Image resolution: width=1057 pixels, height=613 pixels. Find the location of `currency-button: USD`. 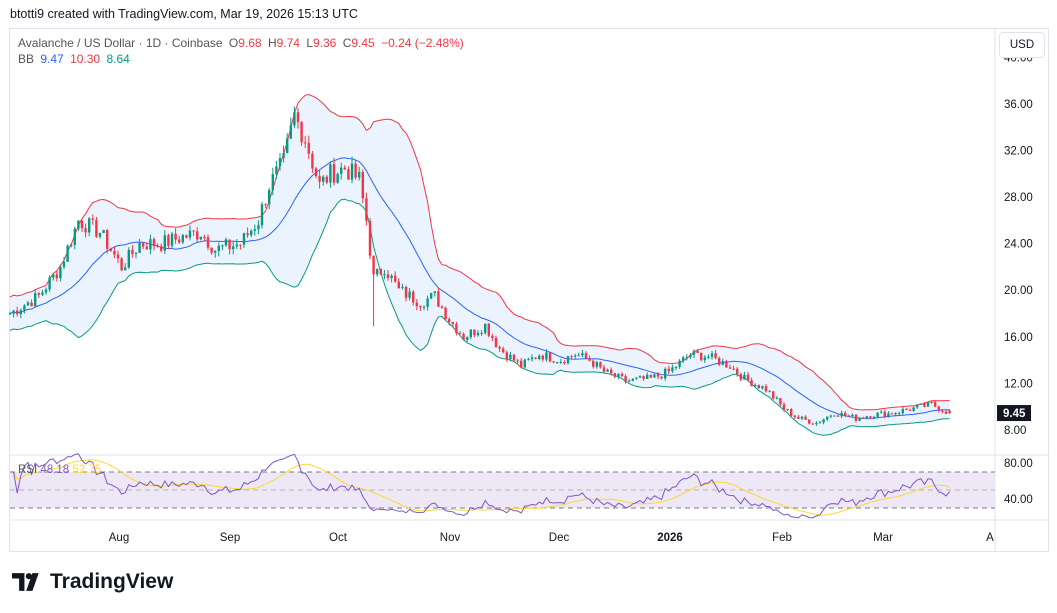

currency-button: USD is located at coordinates (1022, 45).